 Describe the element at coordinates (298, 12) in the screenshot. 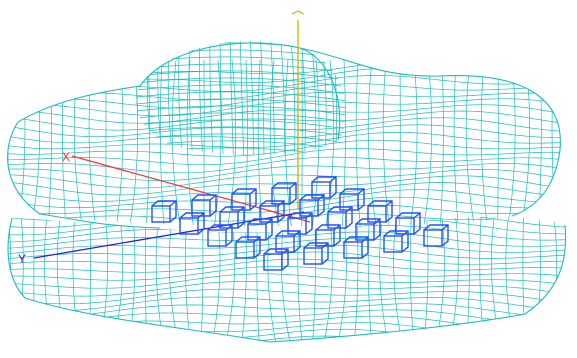

I see `z-axis-marker-icon` at that location.